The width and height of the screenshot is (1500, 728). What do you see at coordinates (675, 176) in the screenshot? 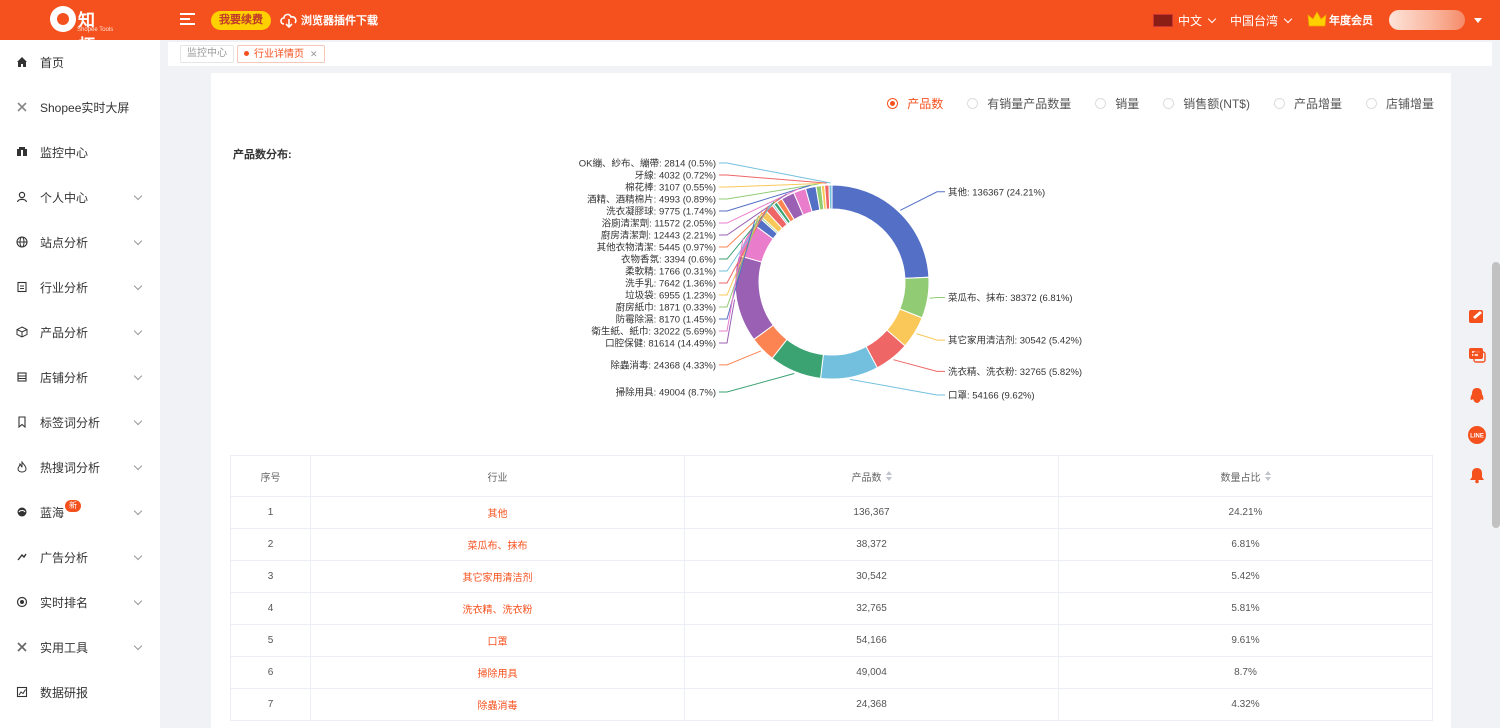
I see `slice-label: 牙線: 4032 (0.72%)` at bounding box center [675, 176].